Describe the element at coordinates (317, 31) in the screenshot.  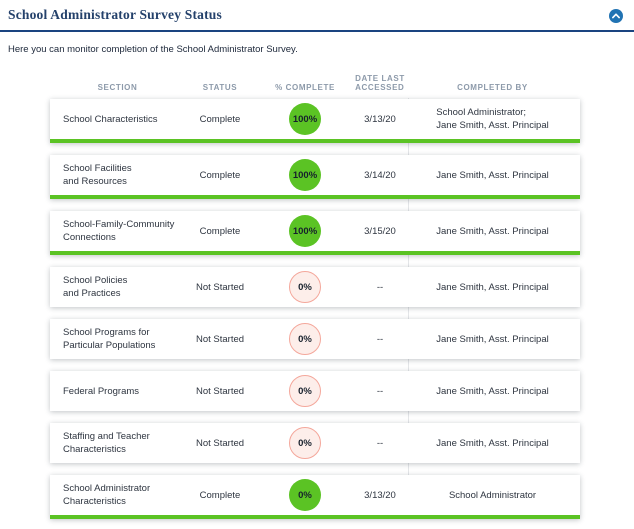
I see `title-divider` at that location.